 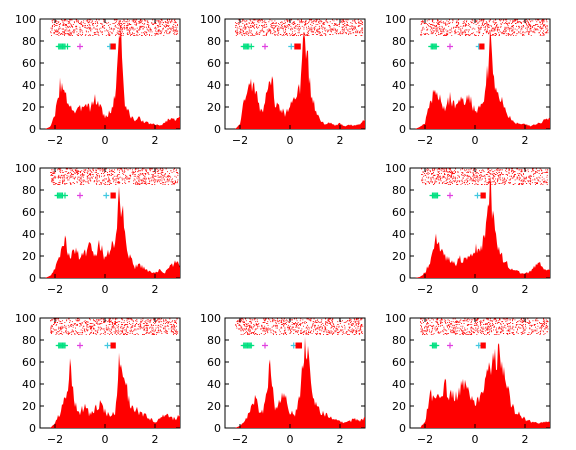 I want to click on y-tick-label: 100, so click(x=25, y=168).